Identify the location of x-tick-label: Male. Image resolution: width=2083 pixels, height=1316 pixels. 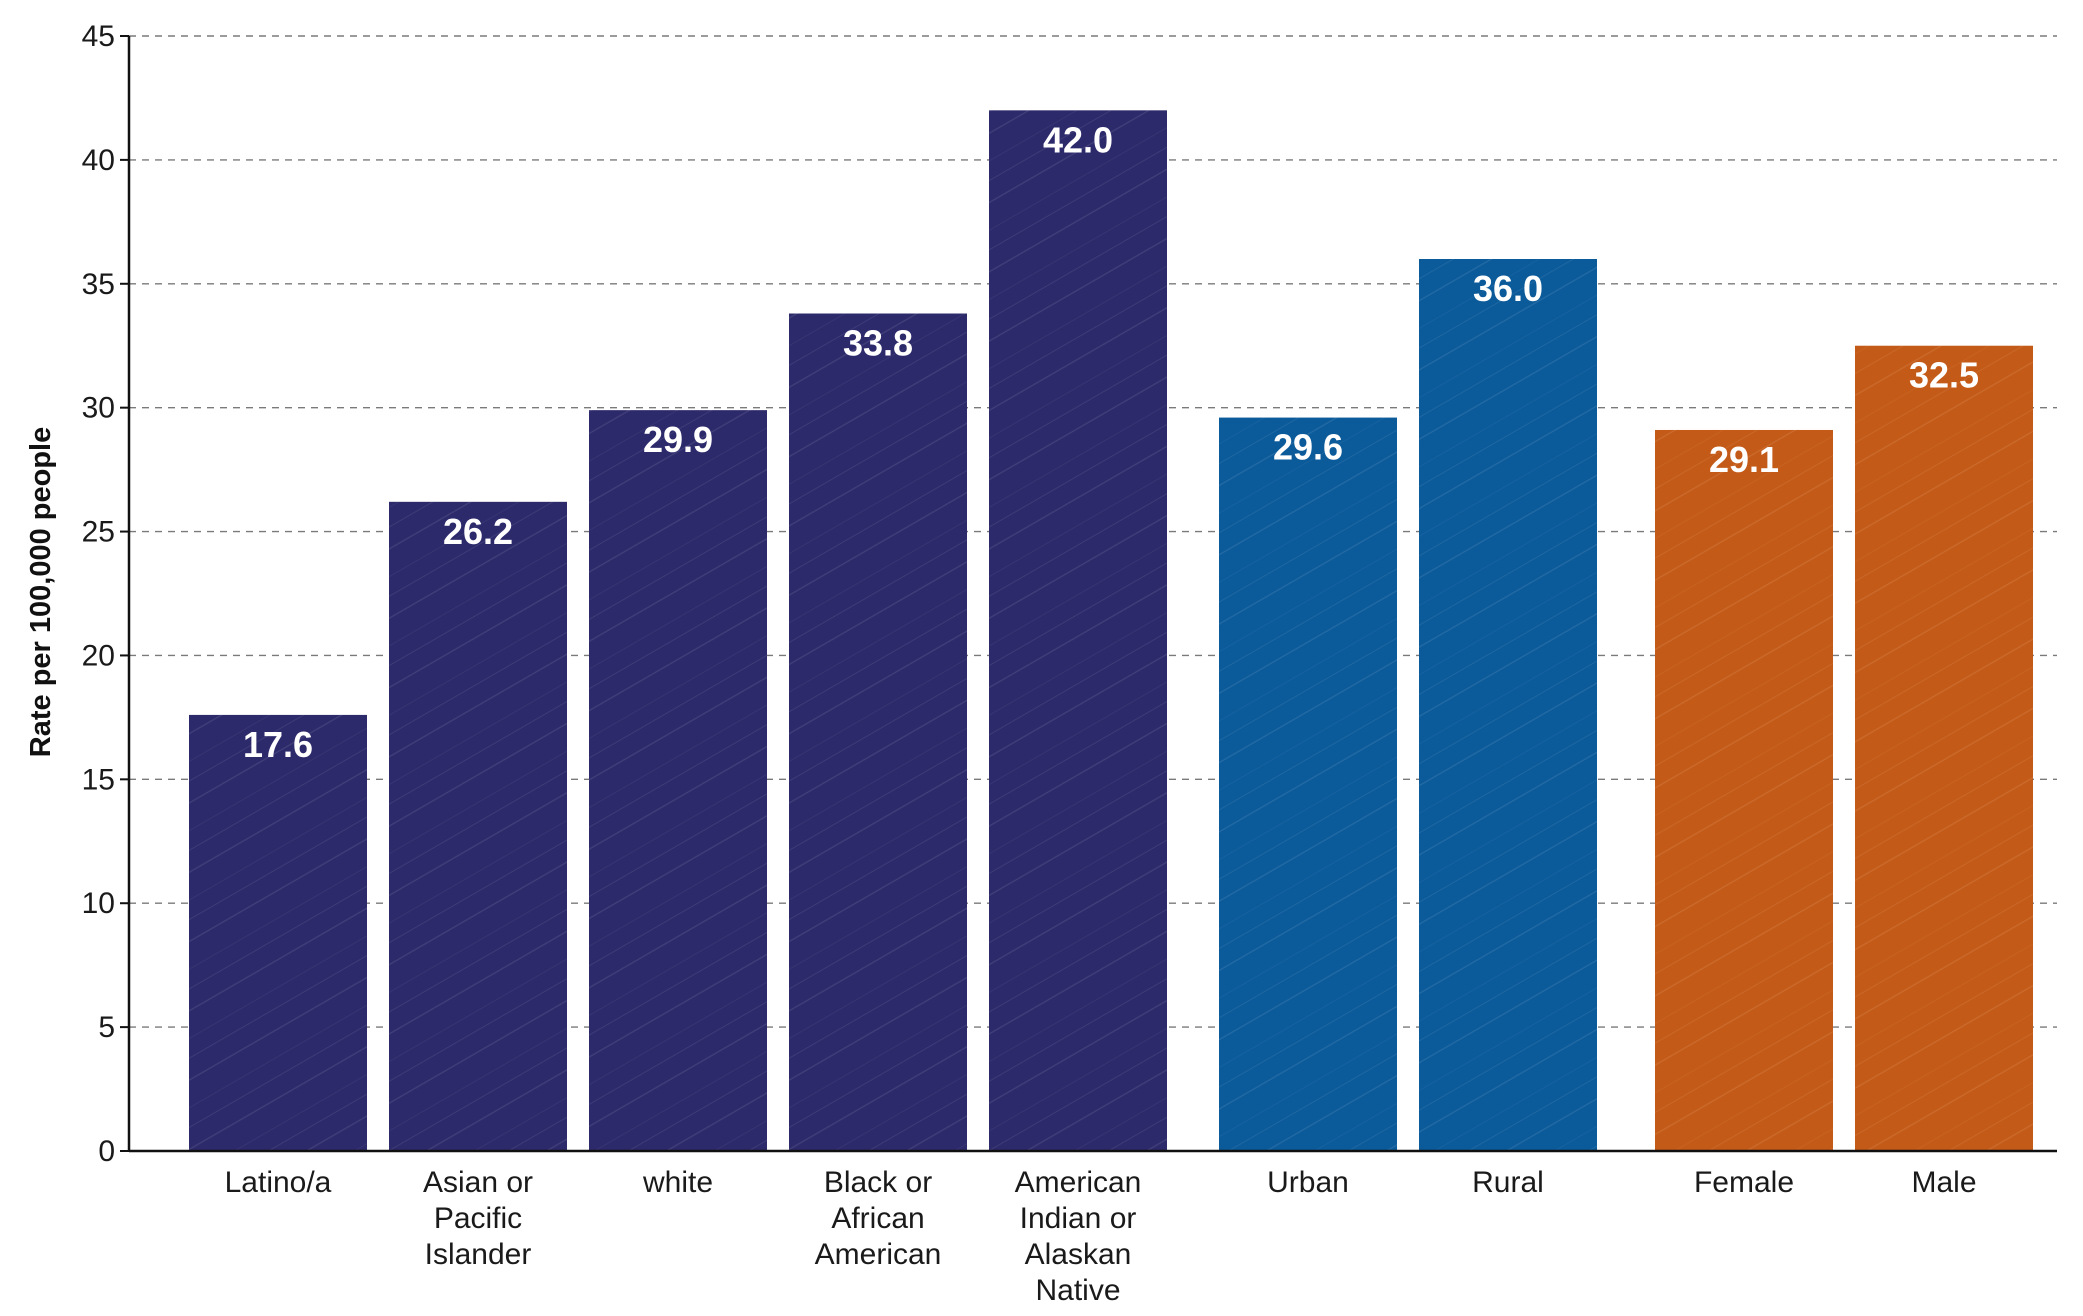
(1943, 1182).